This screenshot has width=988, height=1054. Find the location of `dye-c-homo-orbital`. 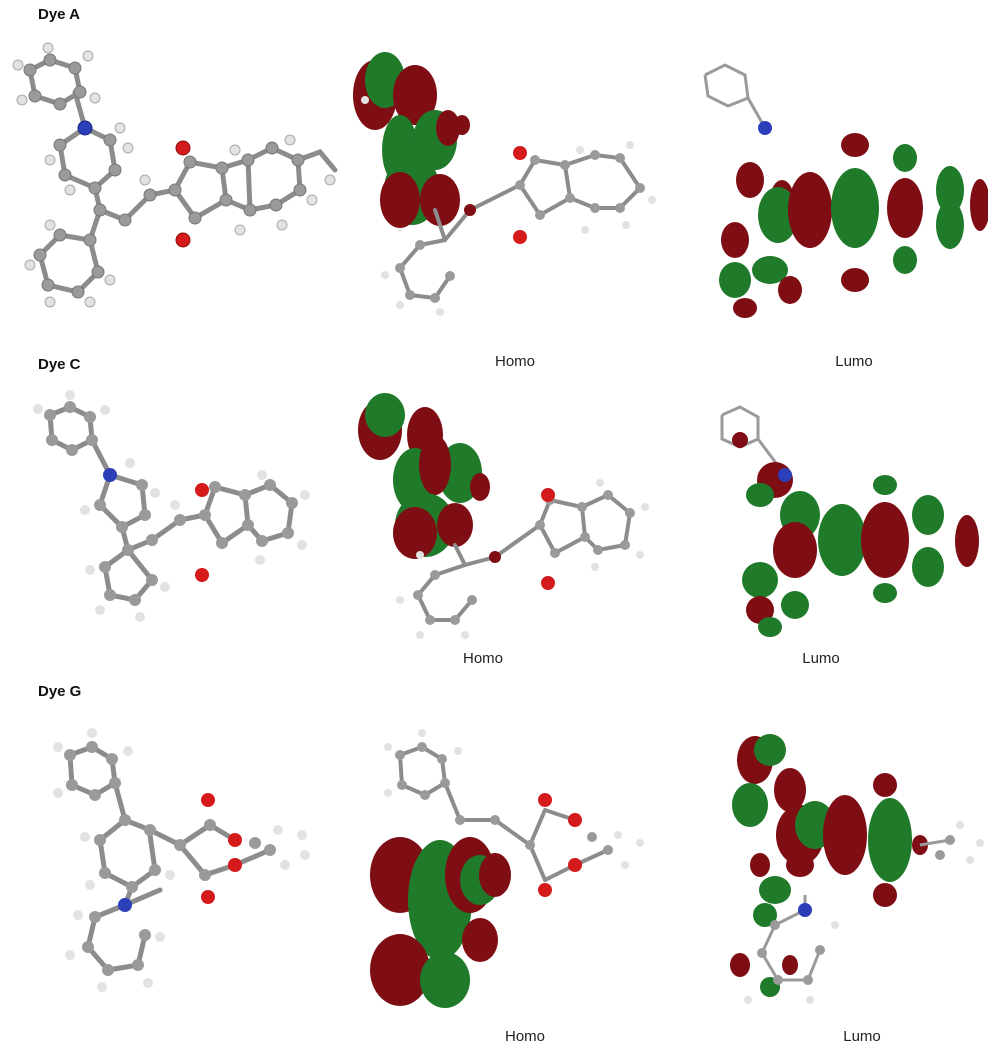

dye-c-homo-orbital is located at coordinates (503, 516).